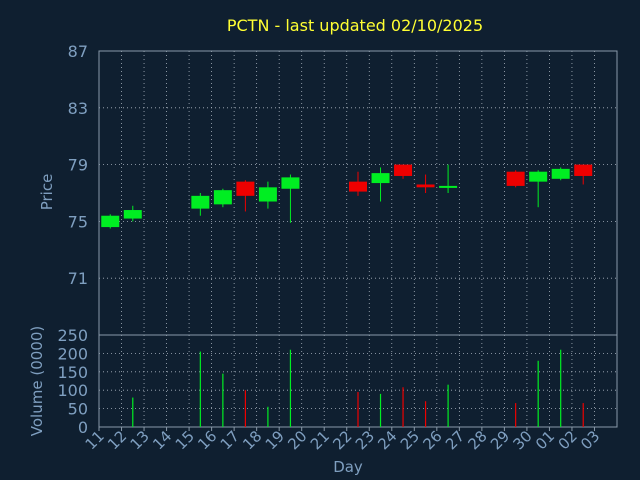  Describe the element at coordinates (348, 467) in the screenshot. I see `x-axis-label: Day` at that location.